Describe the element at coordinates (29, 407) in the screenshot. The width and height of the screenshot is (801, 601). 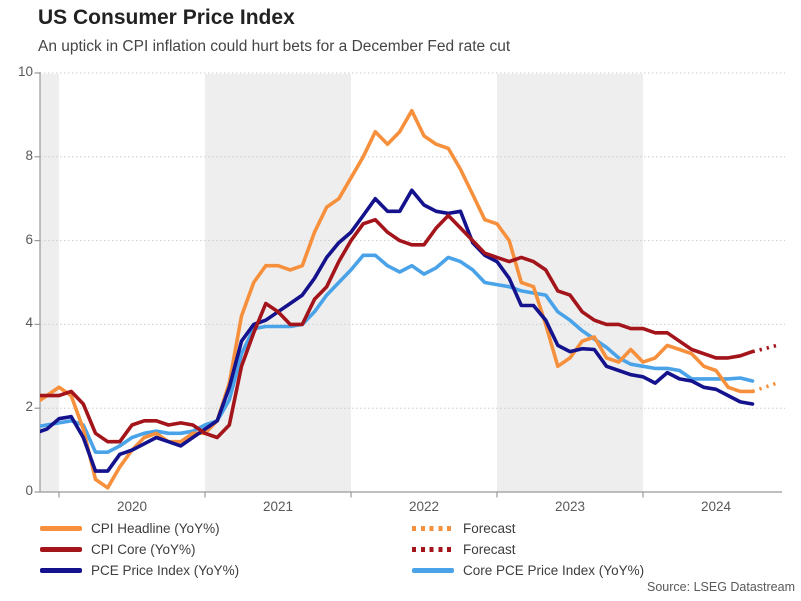
I see `y-axis-label: 2` at that location.